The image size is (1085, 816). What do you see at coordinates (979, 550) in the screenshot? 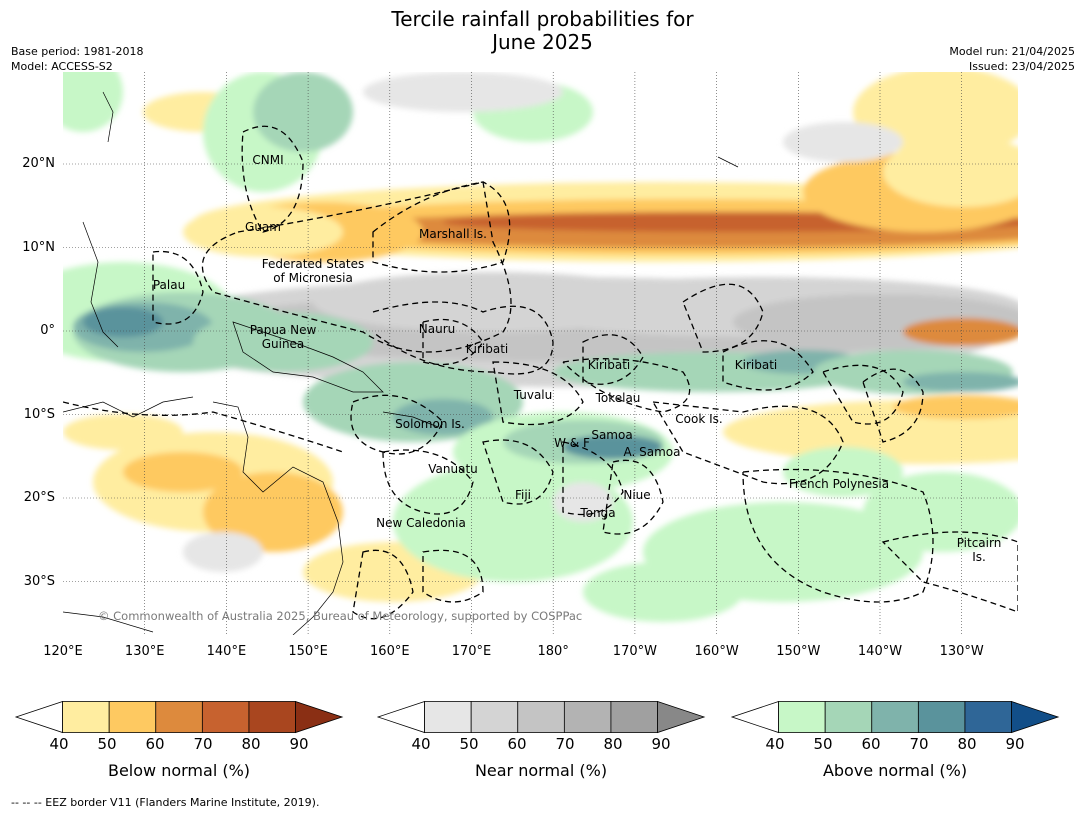
I see `region-label-pitcairn: Pitcairn Is.` at bounding box center [979, 550].